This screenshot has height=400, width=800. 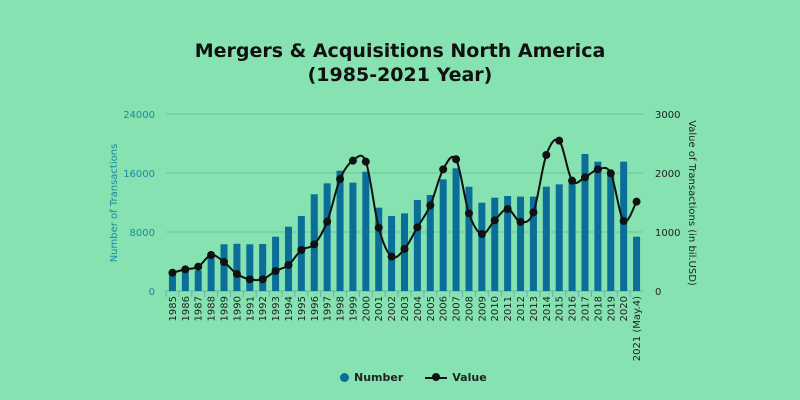 I want to click on x-tick-label: 2006, so click(x=444, y=308).